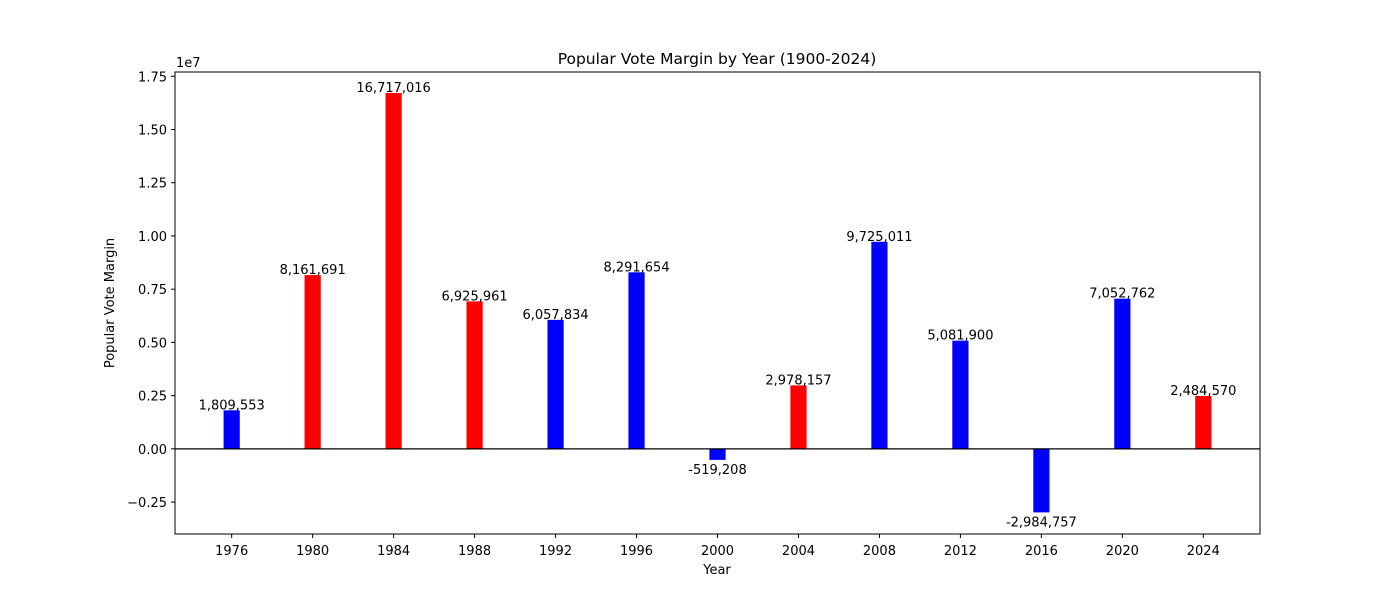  I want to click on value-label-2012: 5,081,900, so click(960, 336).